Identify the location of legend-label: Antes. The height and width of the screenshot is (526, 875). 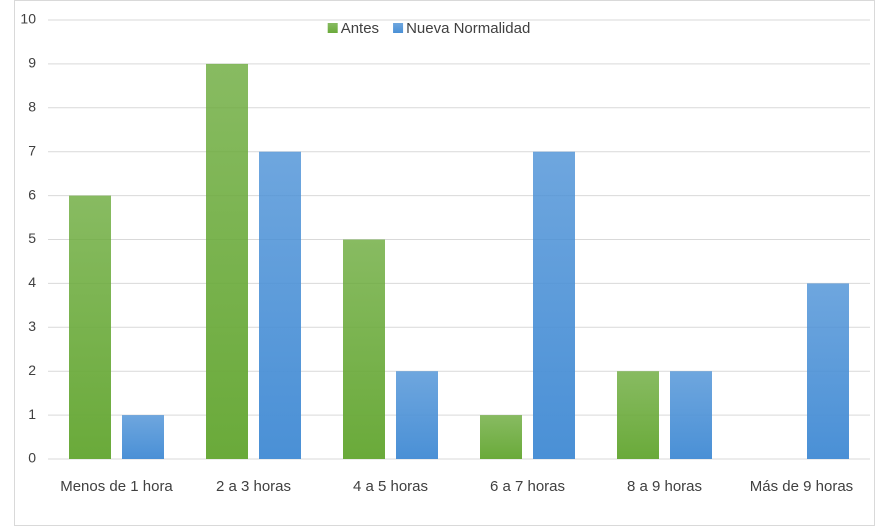
(360, 28).